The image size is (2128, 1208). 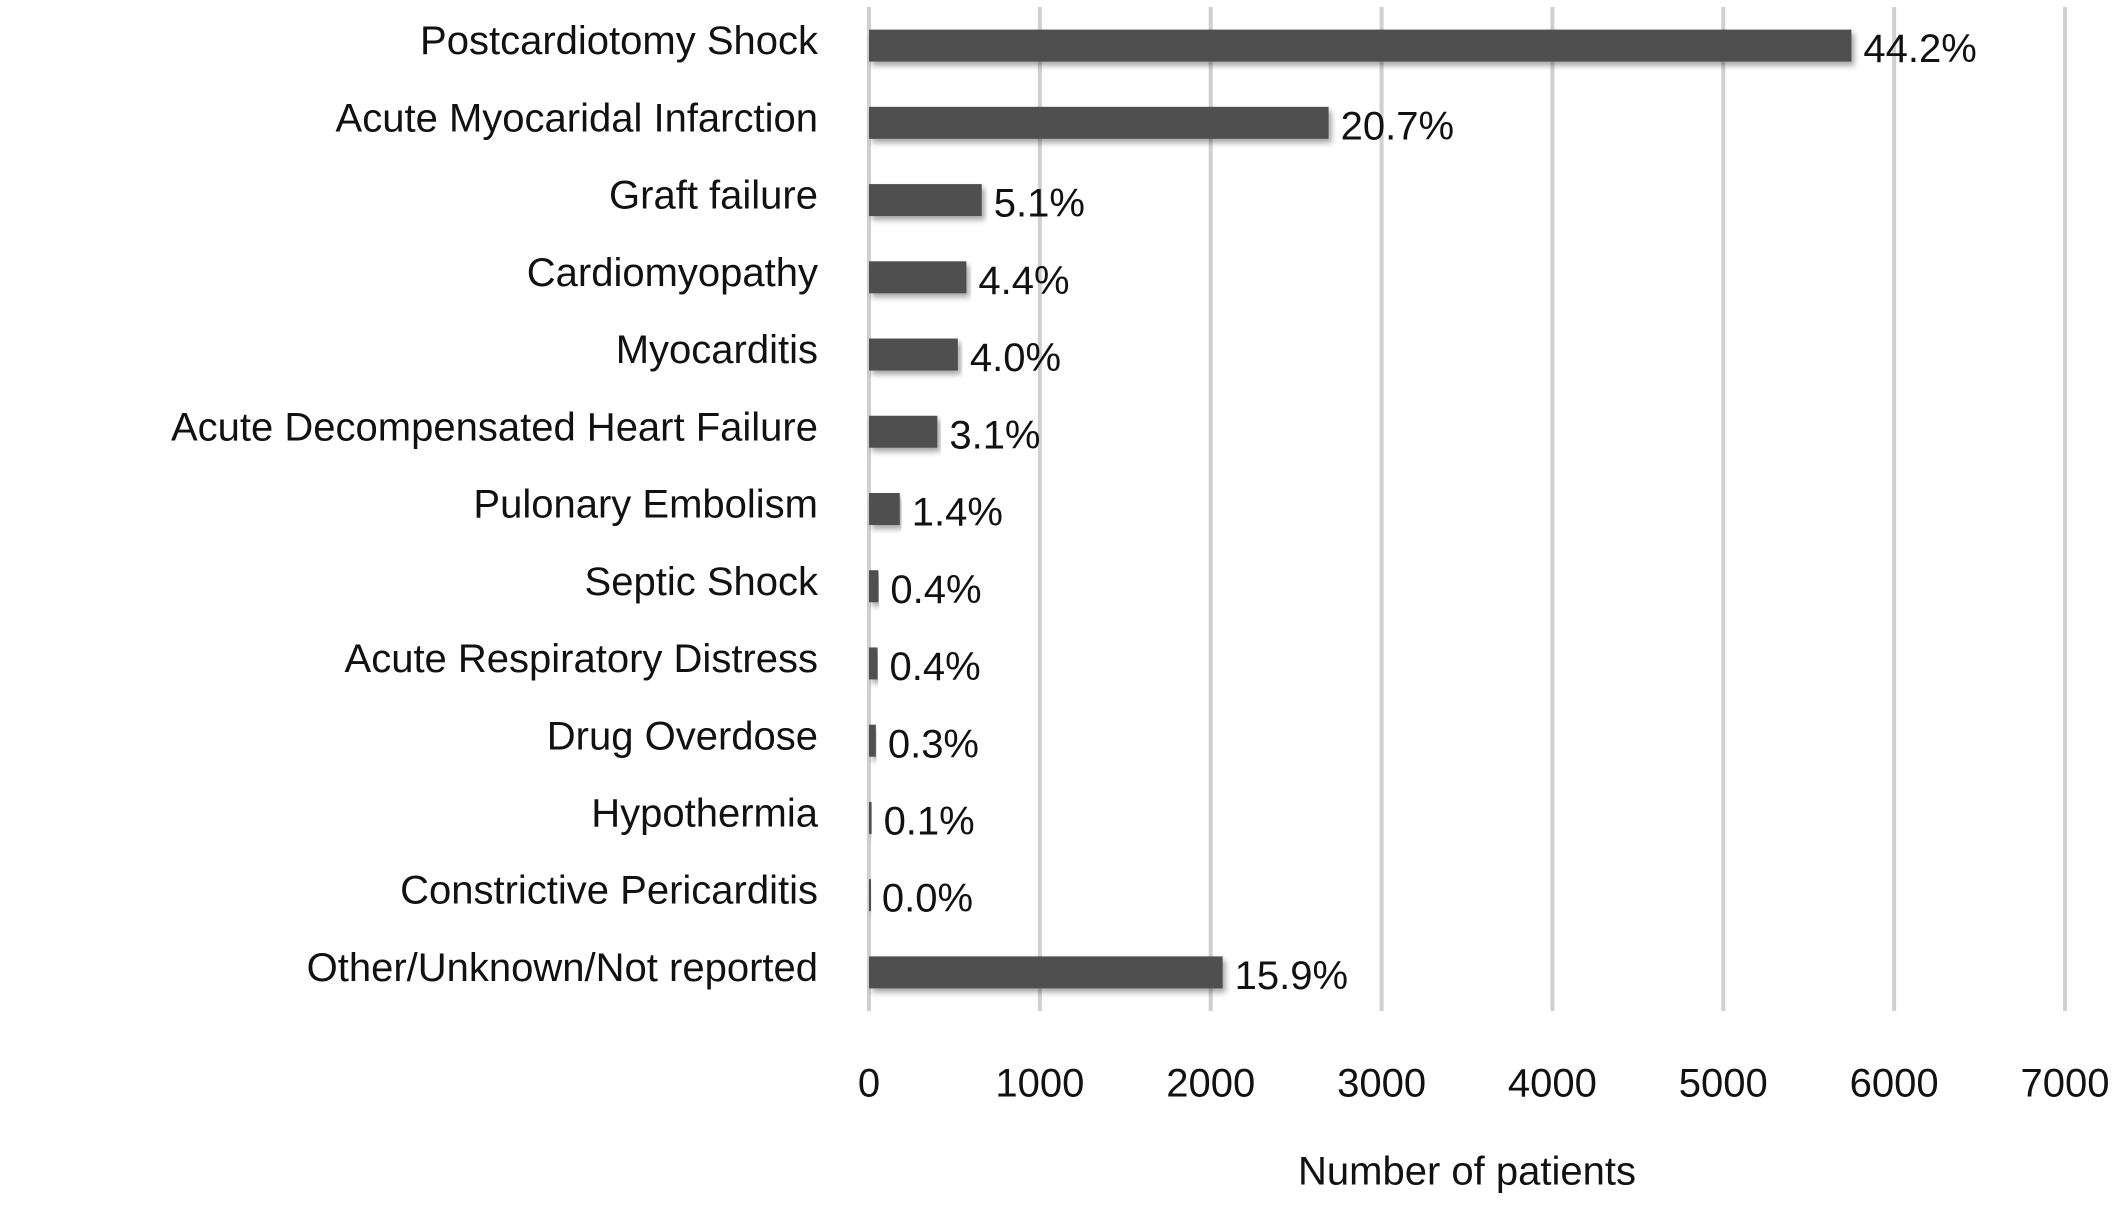 I want to click on y-tick-label: Pulonary Embolism, so click(x=645, y=505).